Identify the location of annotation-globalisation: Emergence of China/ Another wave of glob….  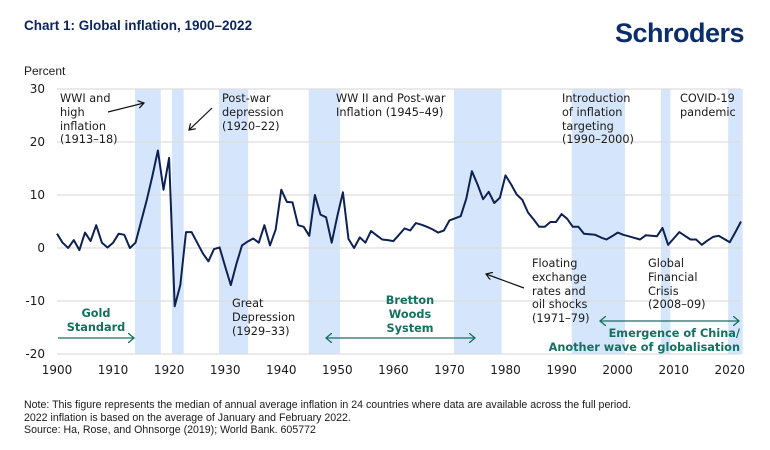
(644, 341).